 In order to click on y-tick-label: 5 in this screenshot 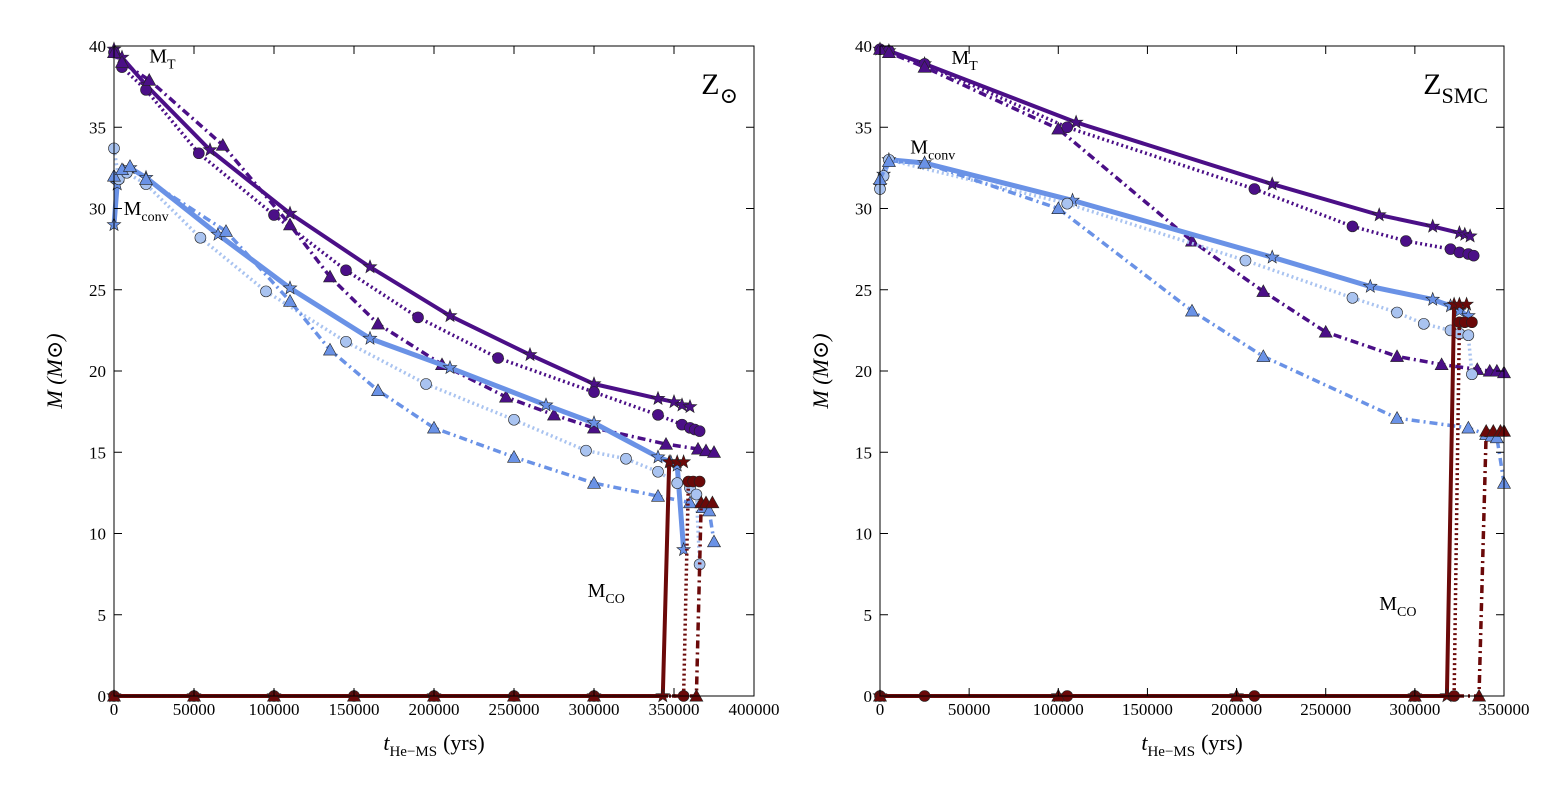, I will do `click(868, 615)`.